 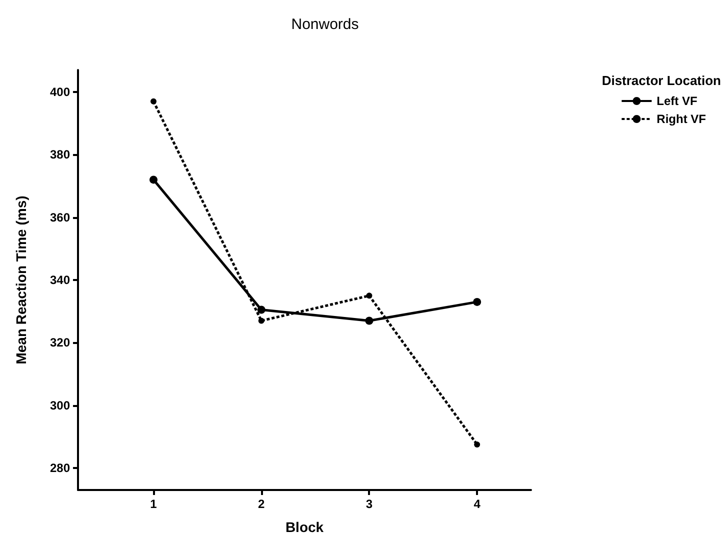 I want to click on y-tick-label: 360, so click(x=60, y=217).